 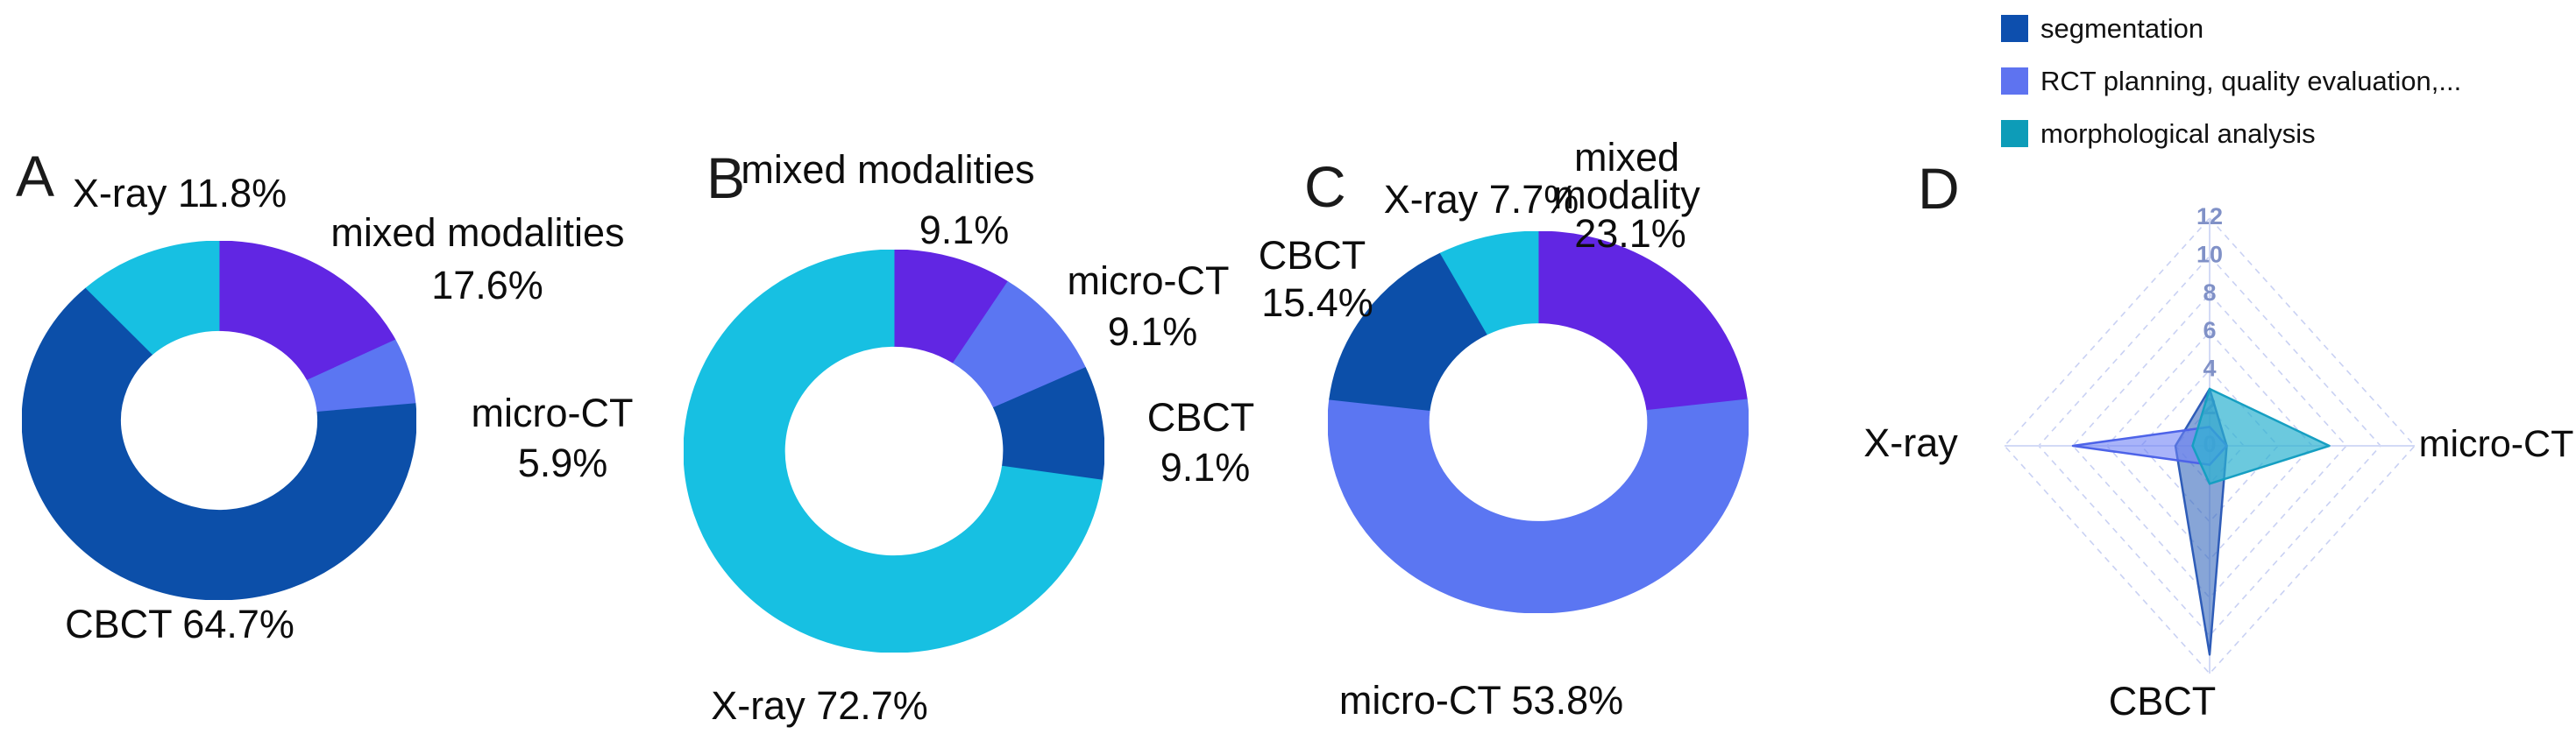 What do you see at coordinates (1630, 233) in the screenshot?
I see `slice-value-c-mixed: 23.1%` at bounding box center [1630, 233].